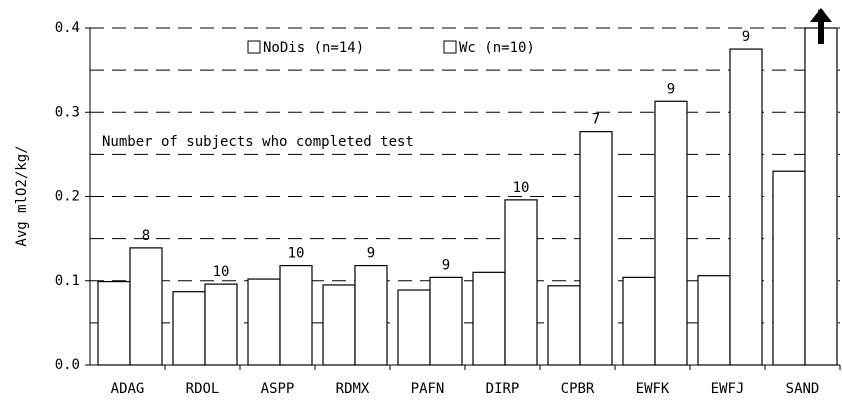 Image resolution: width=842 pixels, height=404 pixels. I want to click on x-tick-label: EWFJ, so click(728, 389).